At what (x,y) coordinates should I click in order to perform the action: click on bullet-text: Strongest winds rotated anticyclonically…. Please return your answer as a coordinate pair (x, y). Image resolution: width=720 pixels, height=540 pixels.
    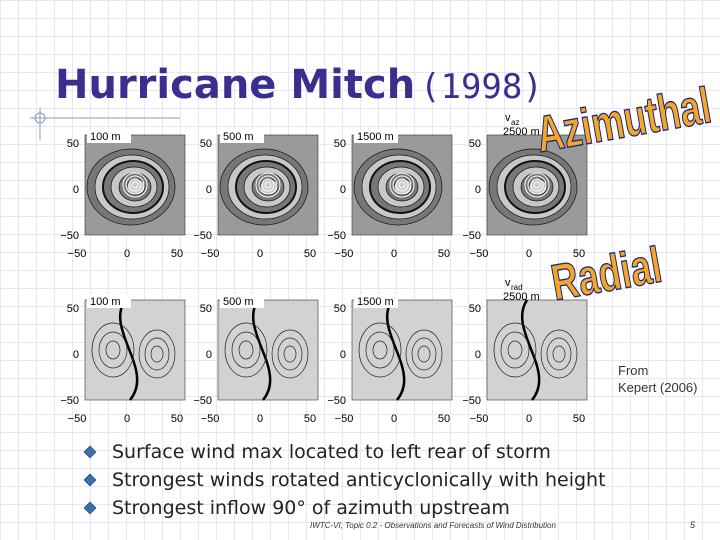
    Looking at the image, I should click on (359, 480).